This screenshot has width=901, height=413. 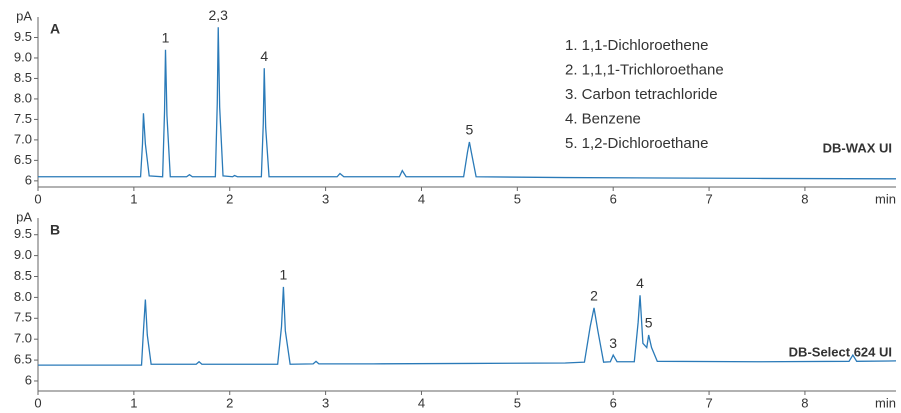 What do you see at coordinates (55, 230) in the screenshot?
I see `panel-label: B` at bounding box center [55, 230].